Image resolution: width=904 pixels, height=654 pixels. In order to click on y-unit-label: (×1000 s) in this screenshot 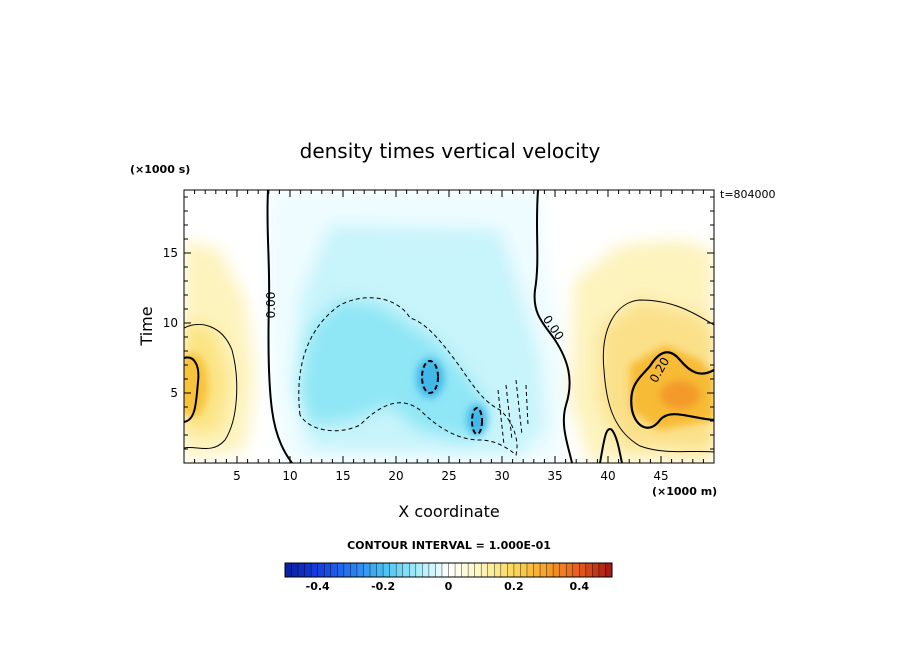, I will do `click(160, 169)`.